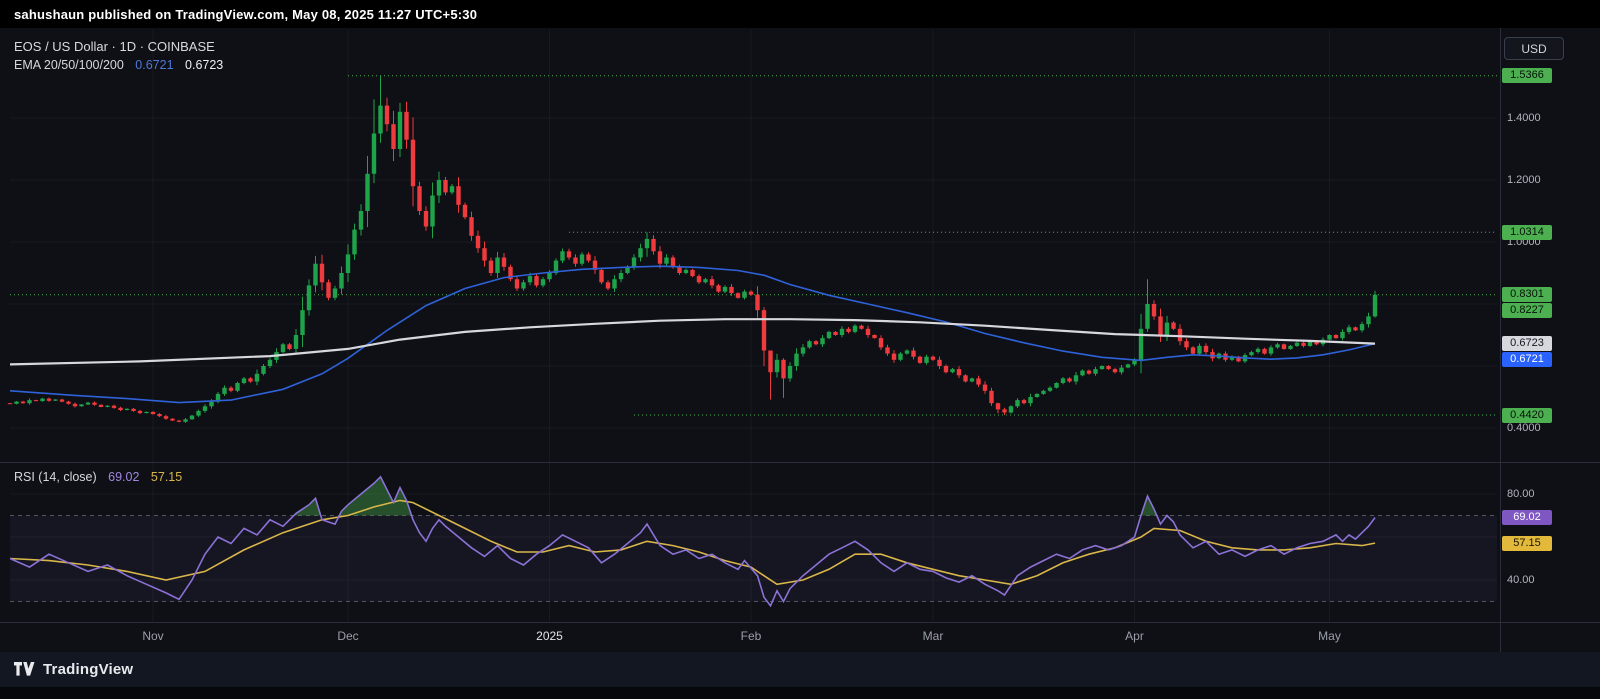 The height and width of the screenshot is (699, 1600). What do you see at coordinates (166, 477) in the screenshot?
I see `rsi-ma-value: 57.15` at bounding box center [166, 477].